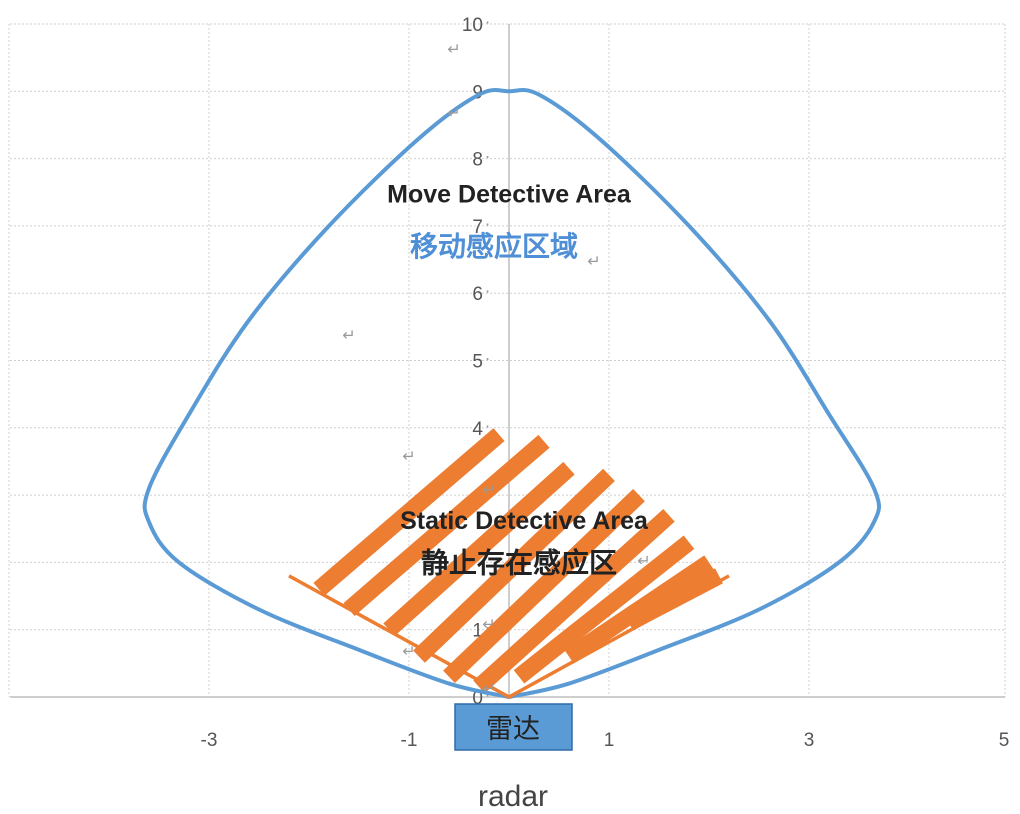 Image resolution: width=1020 pixels, height=814 pixels. Describe the element at coordinates (1004, 740) in the screenshot. I see `x-tick-label: 5` at that location.